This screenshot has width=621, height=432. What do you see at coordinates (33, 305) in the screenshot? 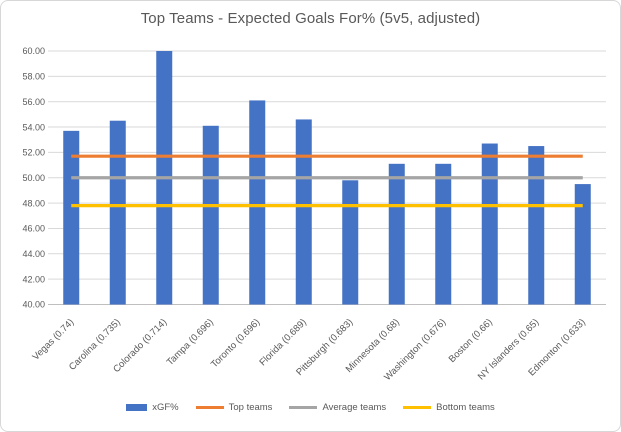
I see `y-tick-label: 40.00` at bounding box center [33, 305].